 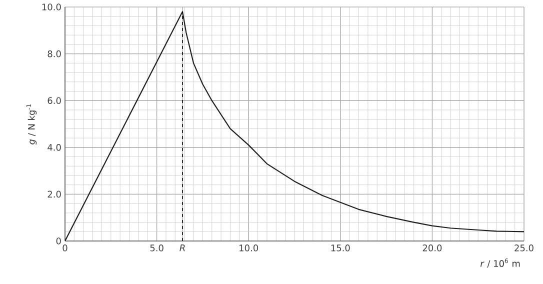 I want to click on x-tick-label: 5.0, so click(x=157, y=248).